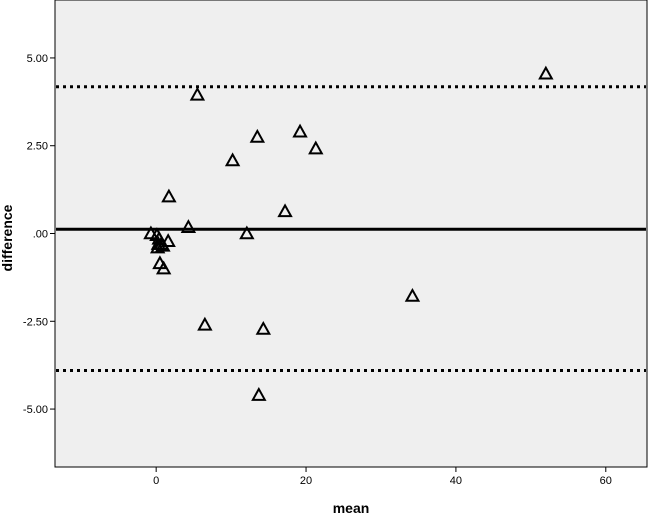 The image size is (650, 515). What do you see at coordinates (606, 481) in the screenshot?
I see `x-tick-label: 60` at bounding box center [606, 481].